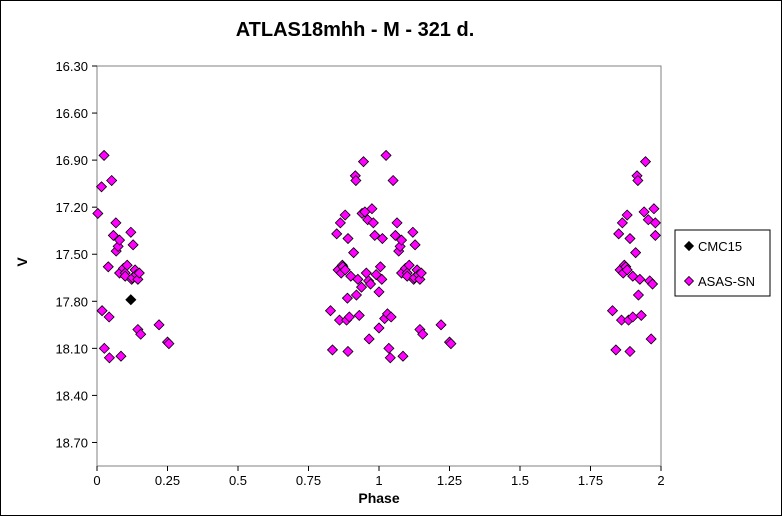 Image resolution: width=782 pixels, height=516 pixels. What do you see at coordinates (726, 281) in the screenshot?
I see `legend-label: ASAS-SN` at bounding box center [726, 281].